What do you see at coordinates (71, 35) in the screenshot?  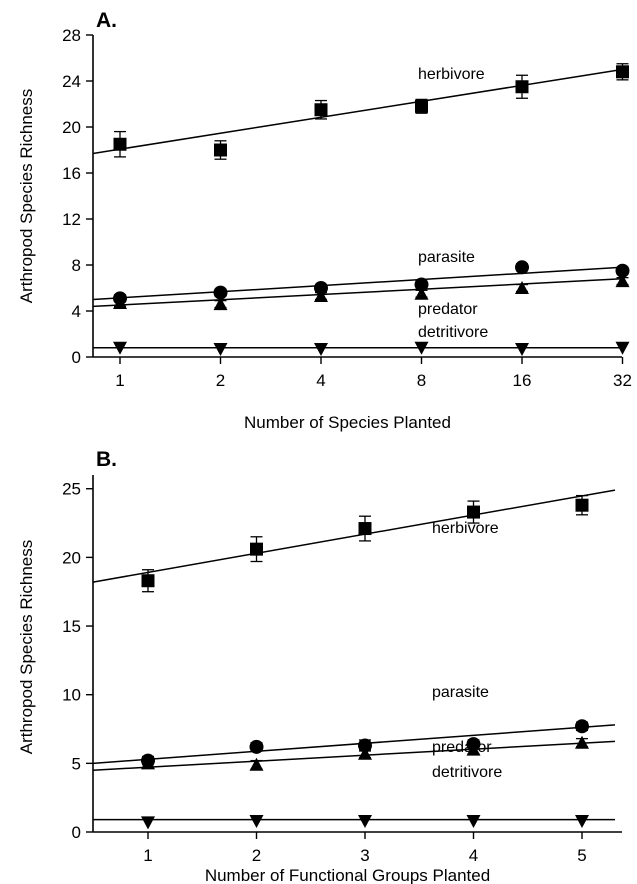 I see `y-tick-label: 28` at bounding box center [71, 35].